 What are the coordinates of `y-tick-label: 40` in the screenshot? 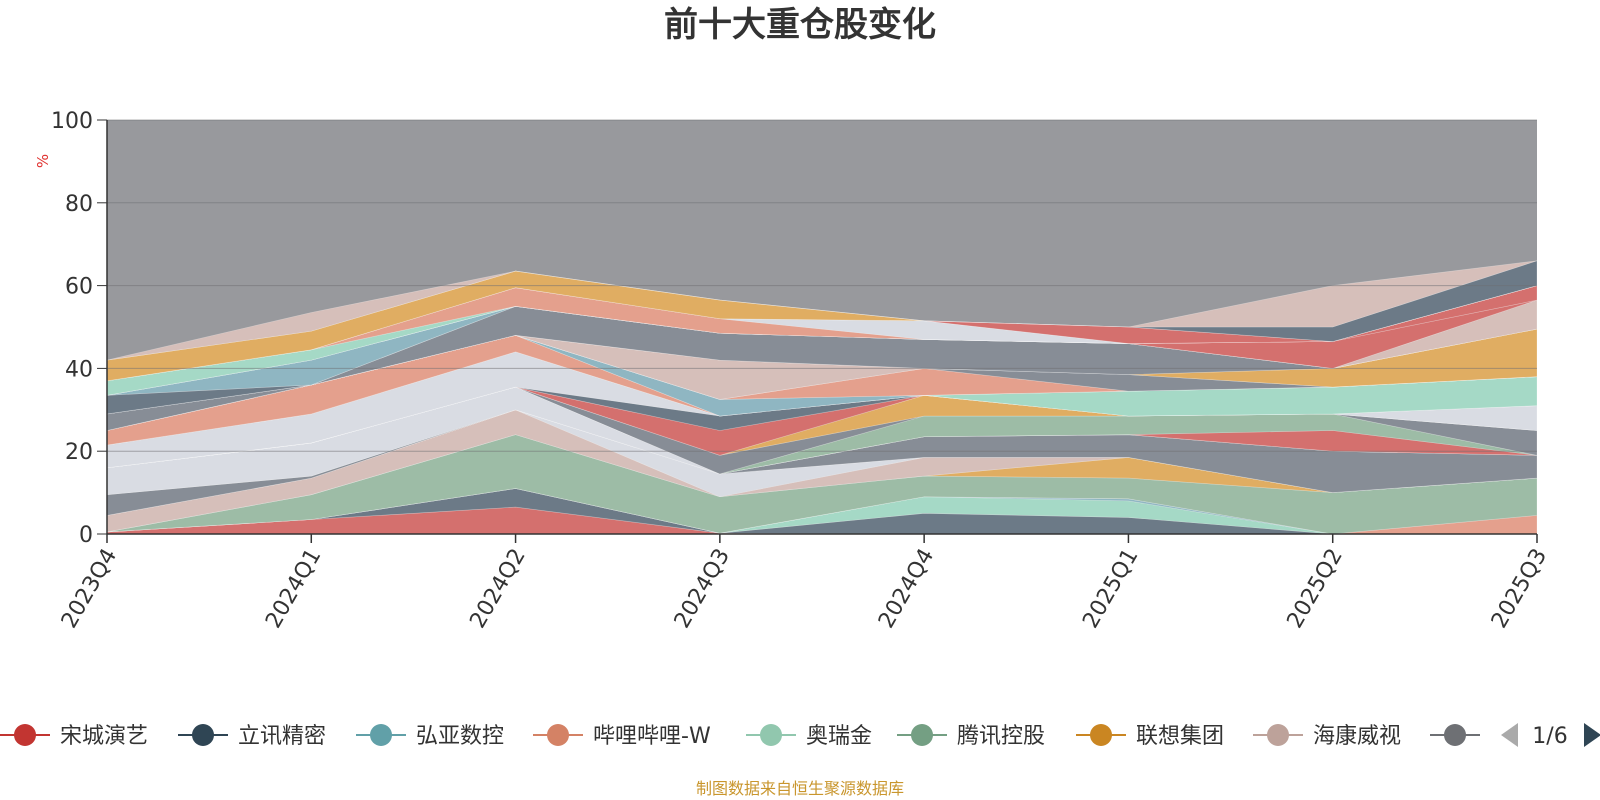 It's located at (79, 369).